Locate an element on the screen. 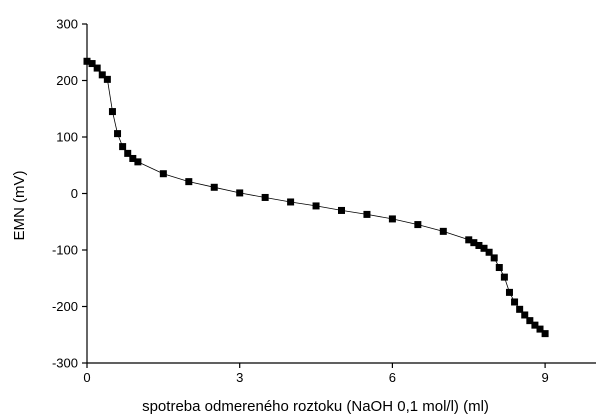  y-tick-label: -200 is located at coordinates (65, 306).